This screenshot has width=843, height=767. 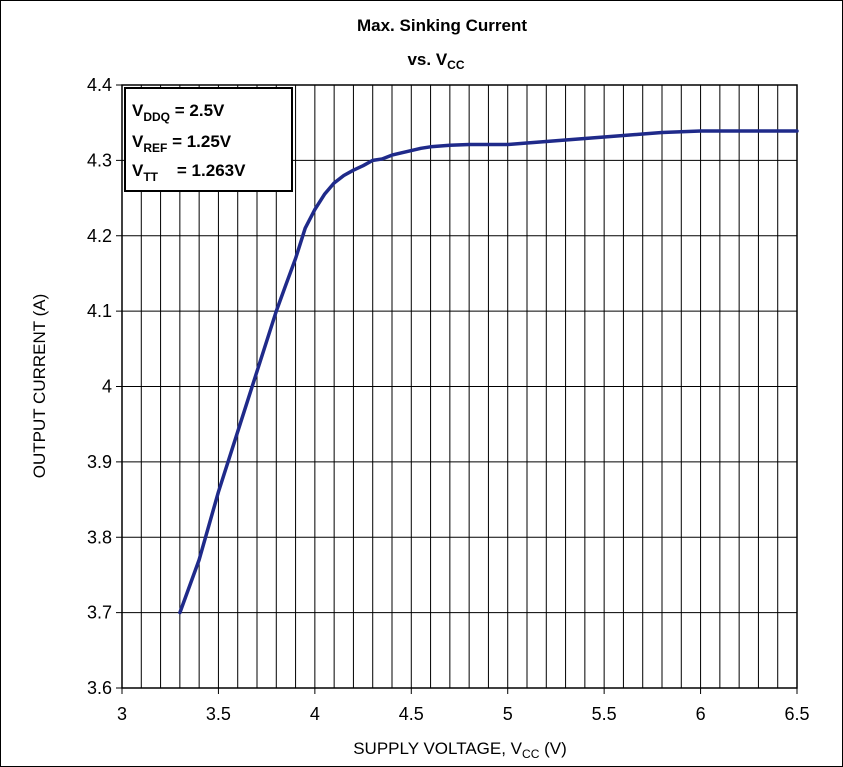 What do you see at coordinates (99, 160) in the screenshot?
I see `y-tick-label: 4.3` at bounding box center [99, 160].